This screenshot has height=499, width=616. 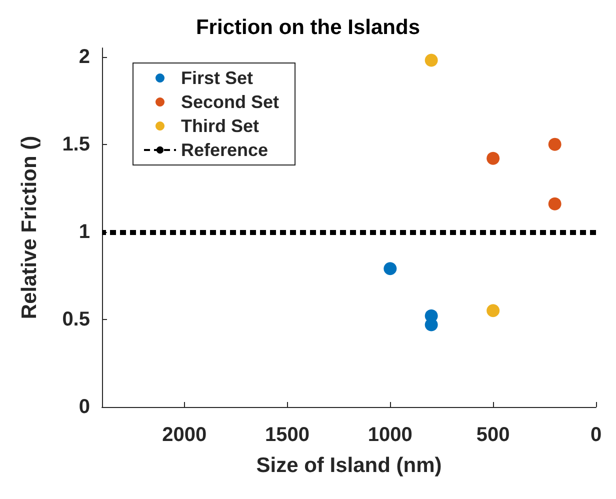 I want to click on x-axis-title: Size of Island (nm), so click(x=349, y=465).